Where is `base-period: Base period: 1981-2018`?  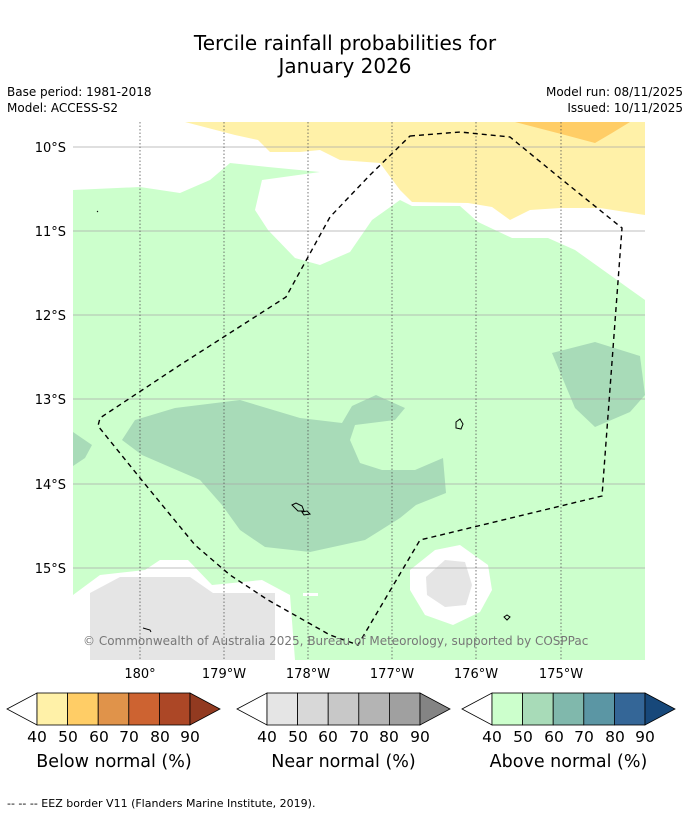
base-period: Base period: 1981-2018 is located at coordinates (79, 92).